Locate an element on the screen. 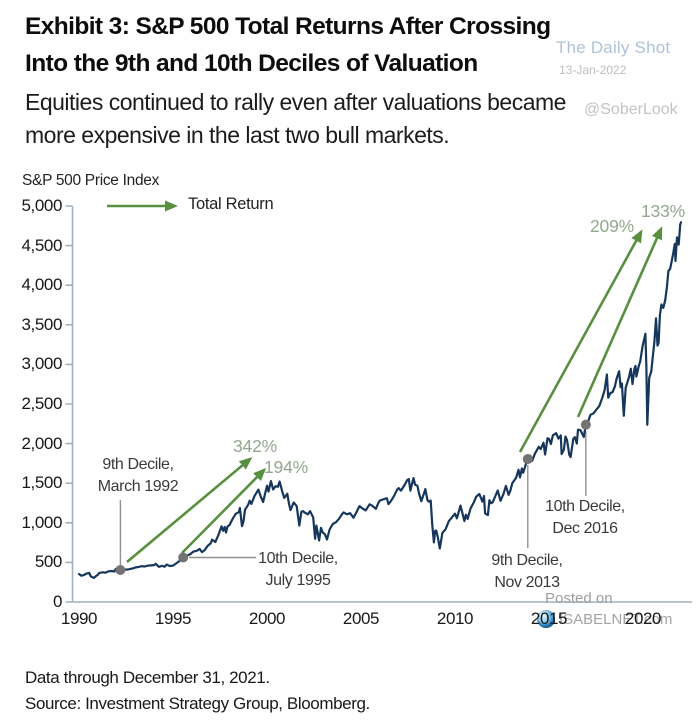  x-tick-label: 2015 is located at coordinates (549, 618).